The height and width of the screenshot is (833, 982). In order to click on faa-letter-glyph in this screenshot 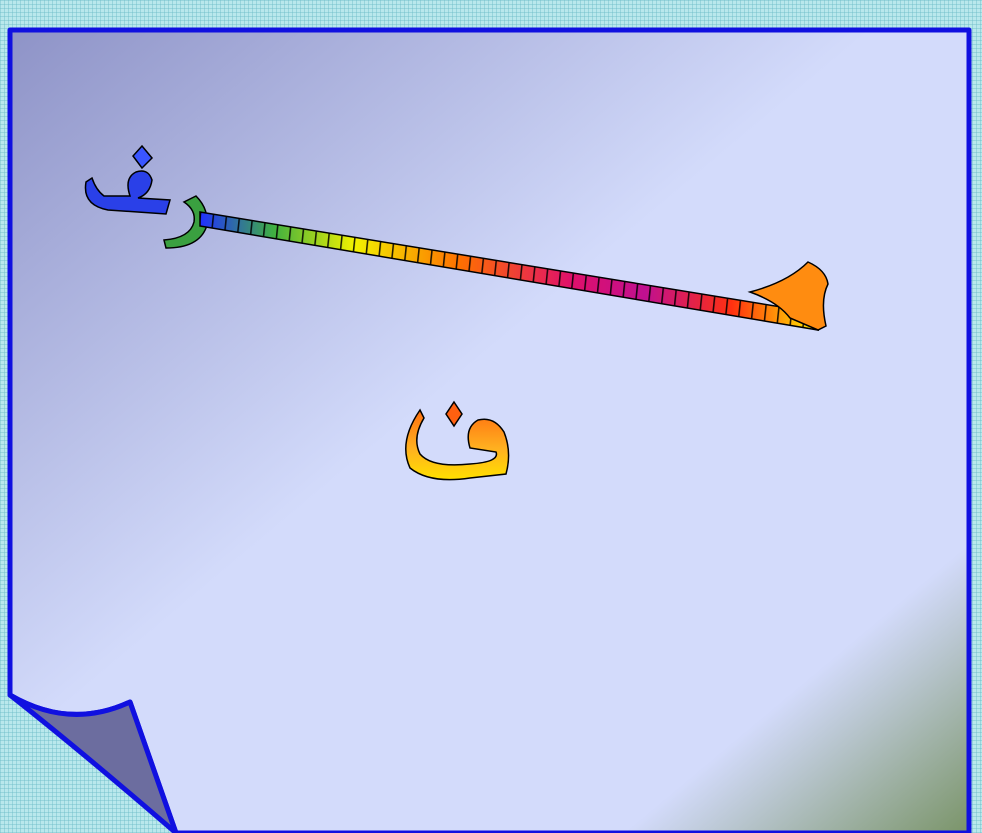, I will do `click(127, 192)`.